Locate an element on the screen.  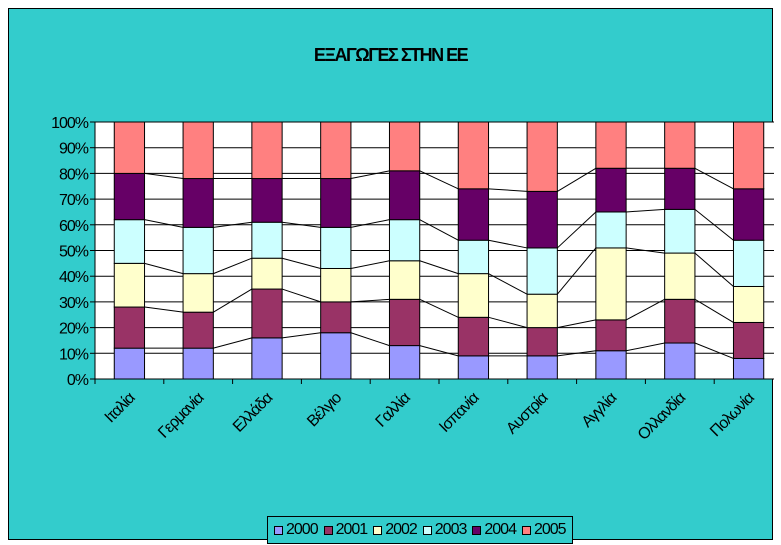
legend-item-2003: 2003 is located at coordinates (445, 530).